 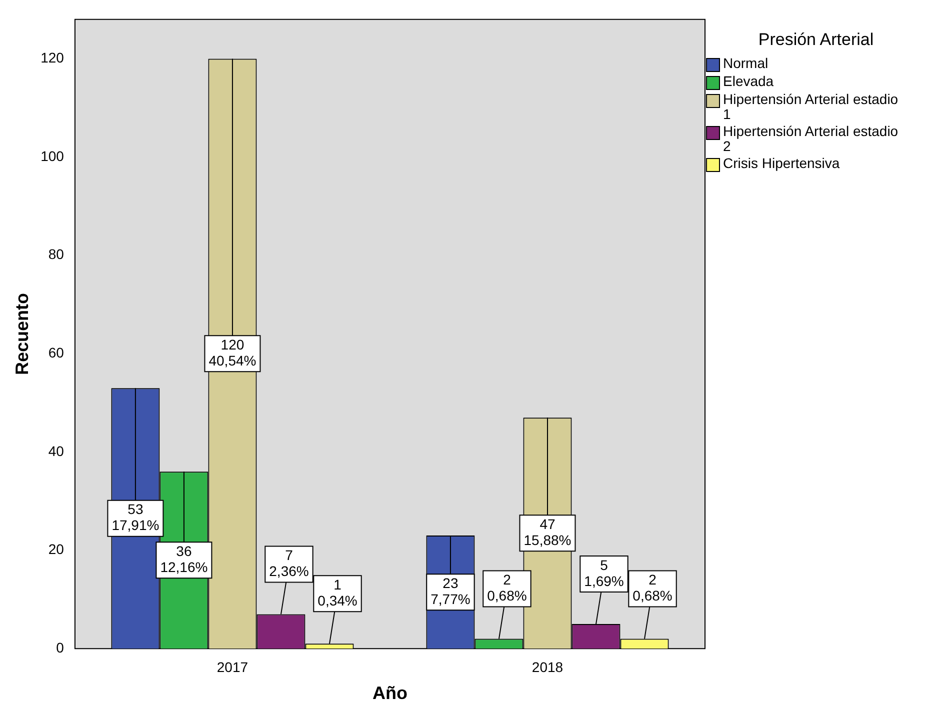 I want to click on y-tick-label: 0, so click(x=60, y=647).